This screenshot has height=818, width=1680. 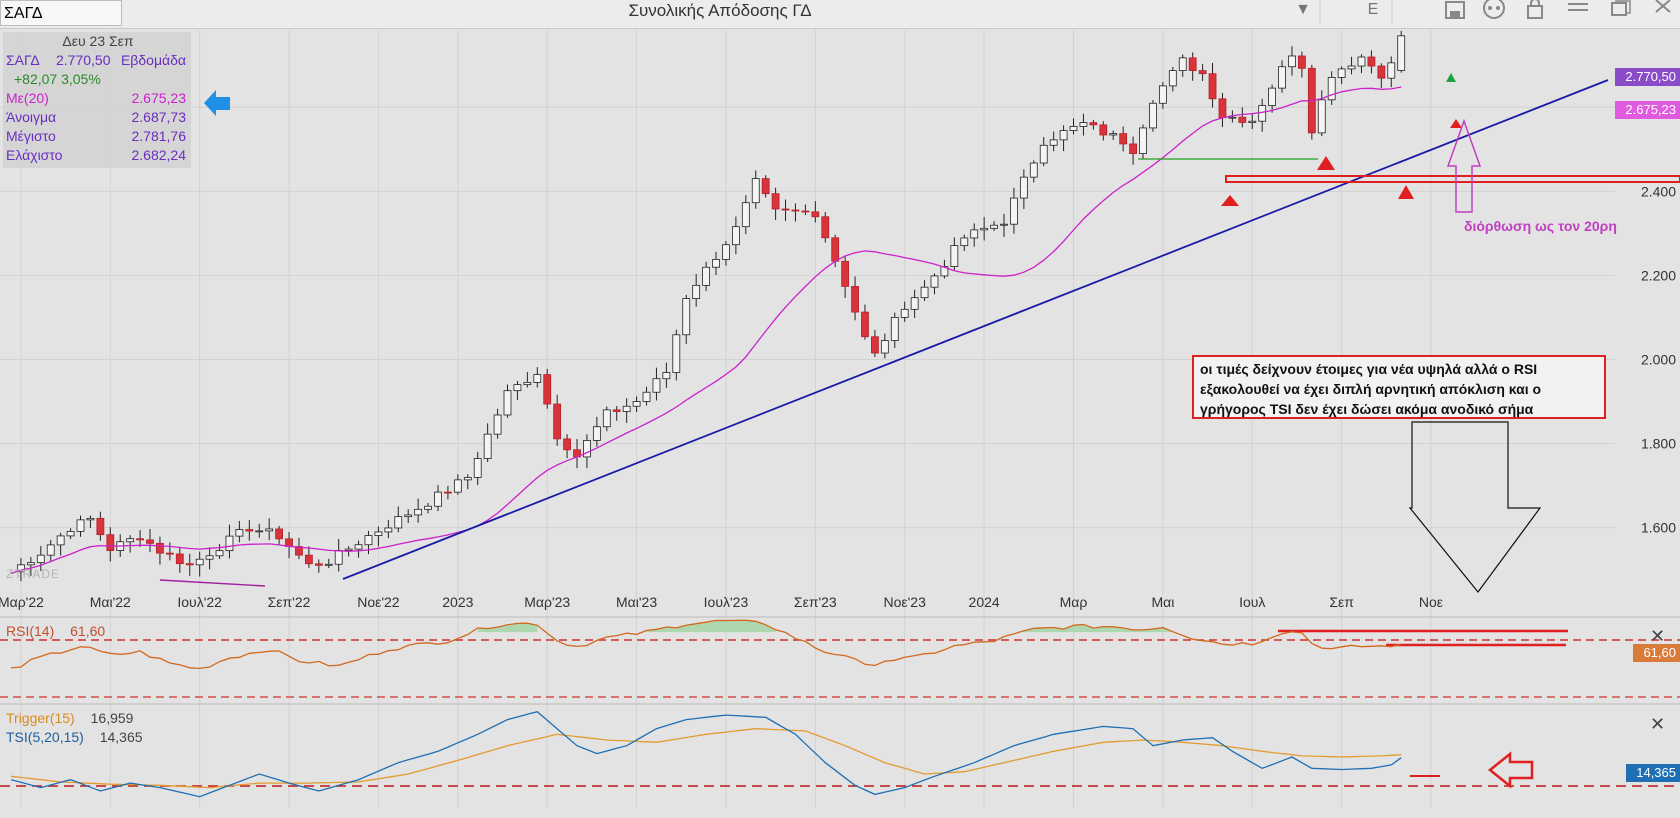 What do you see at coordinates (706, 754) in the screenshot?
I see `tsi-line` at bounding box center [706, 754].